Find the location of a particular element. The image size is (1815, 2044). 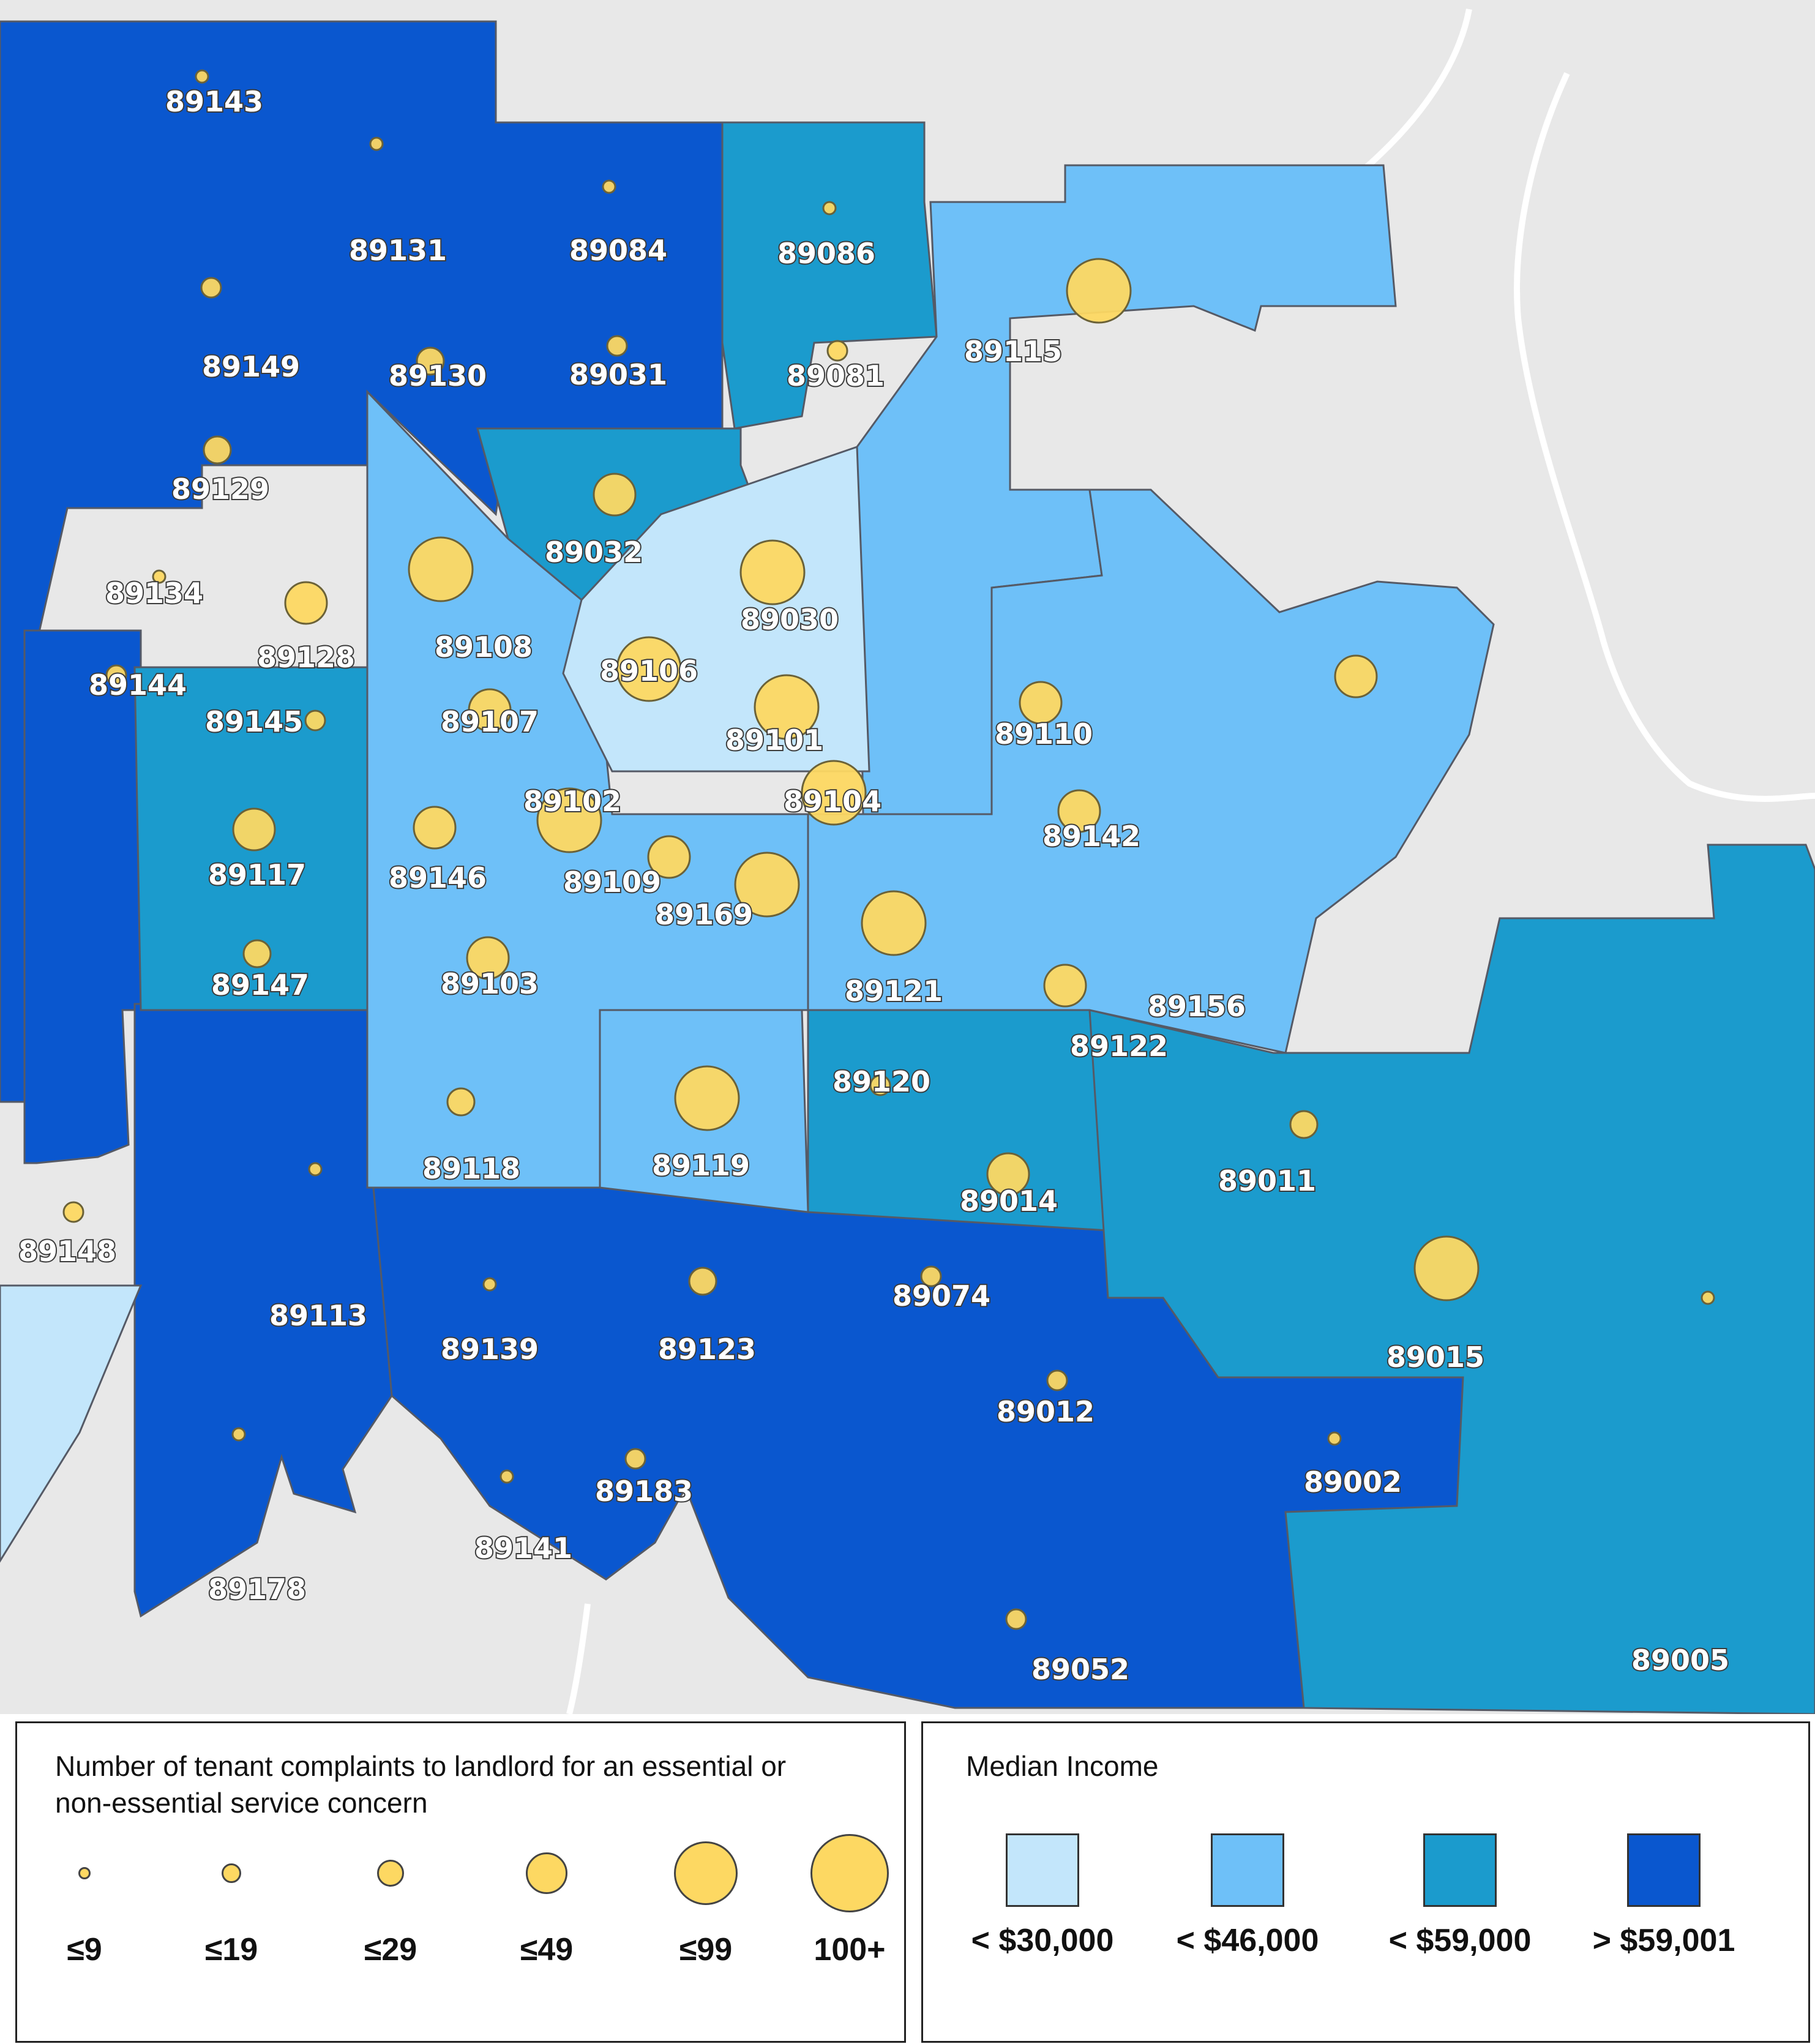

zip-label-89032: 89032 is located at coordinates (594, 552).